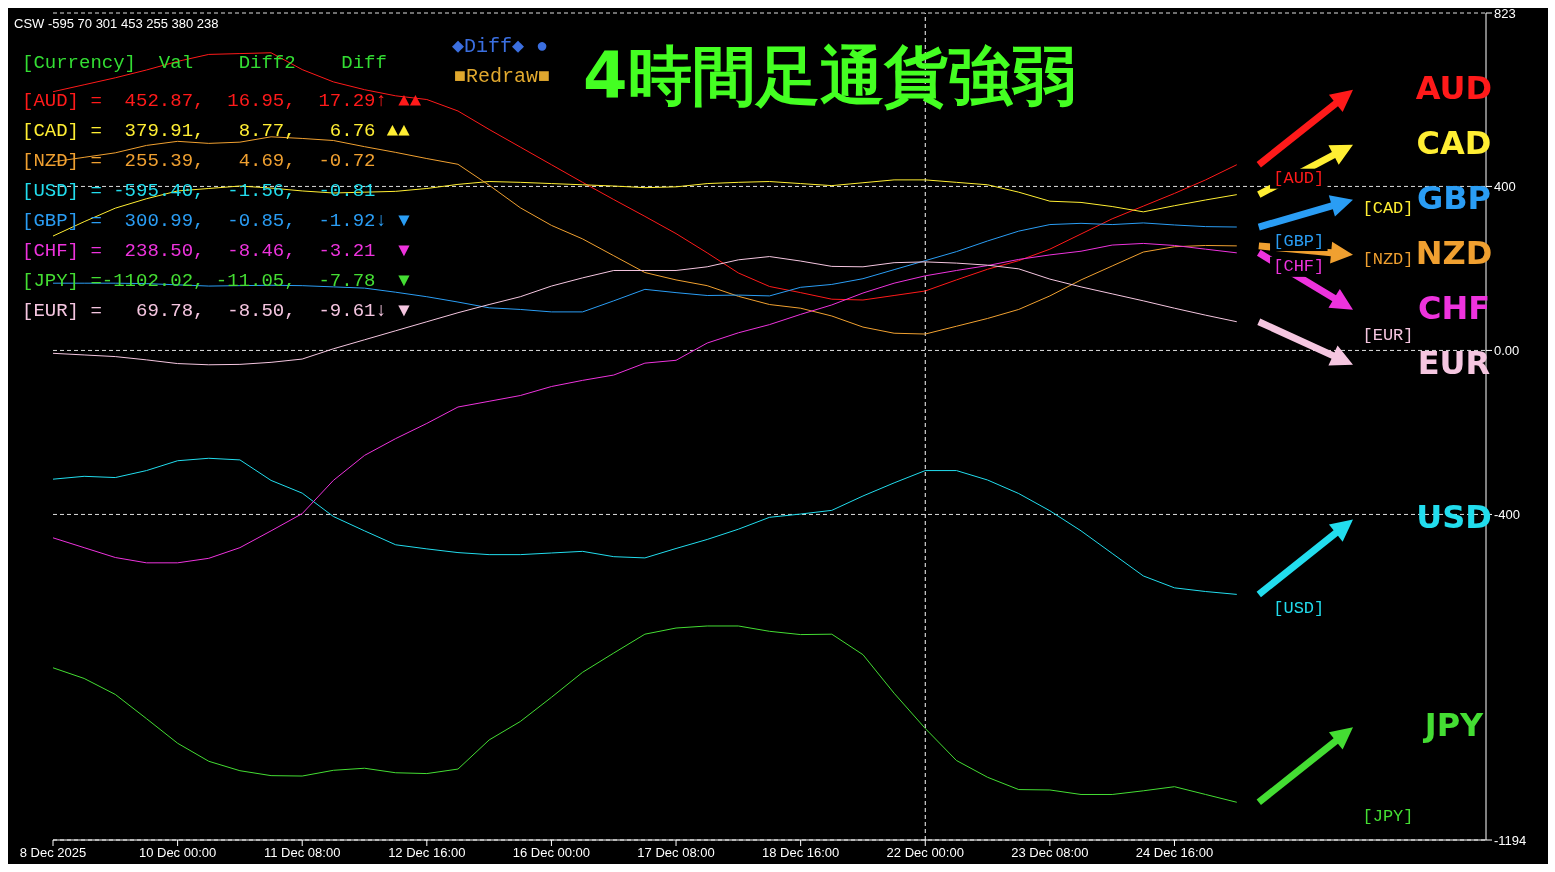 This screenshot has height=872, width=1555. I want to click on line-series, so click(645, 526).